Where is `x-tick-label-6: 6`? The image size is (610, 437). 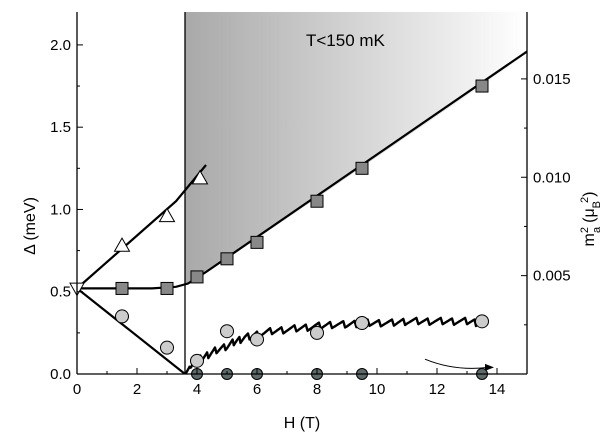 x-tick-label-6: 6 is located at coordinates (257, 389).